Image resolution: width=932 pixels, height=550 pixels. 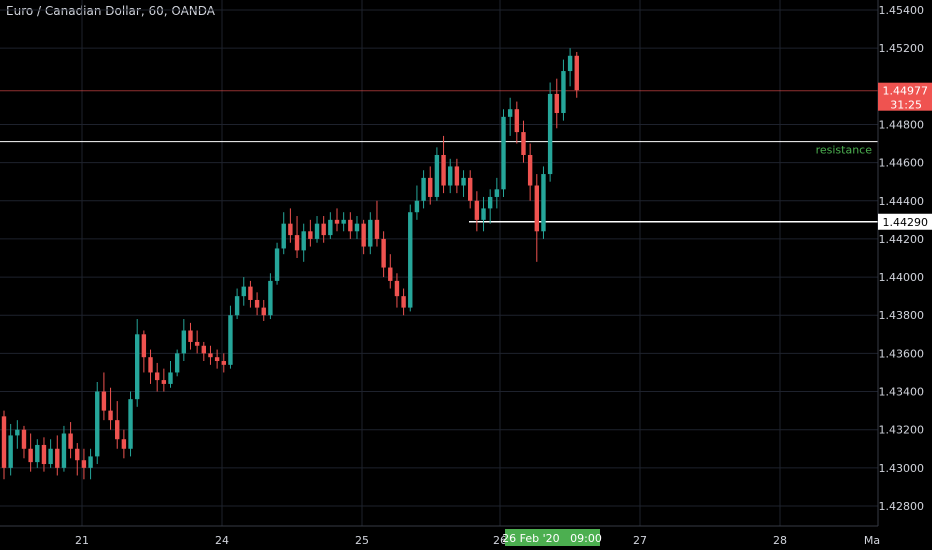 I want to click on y-tick-label: 1.42800, so click(x=902, y=506).